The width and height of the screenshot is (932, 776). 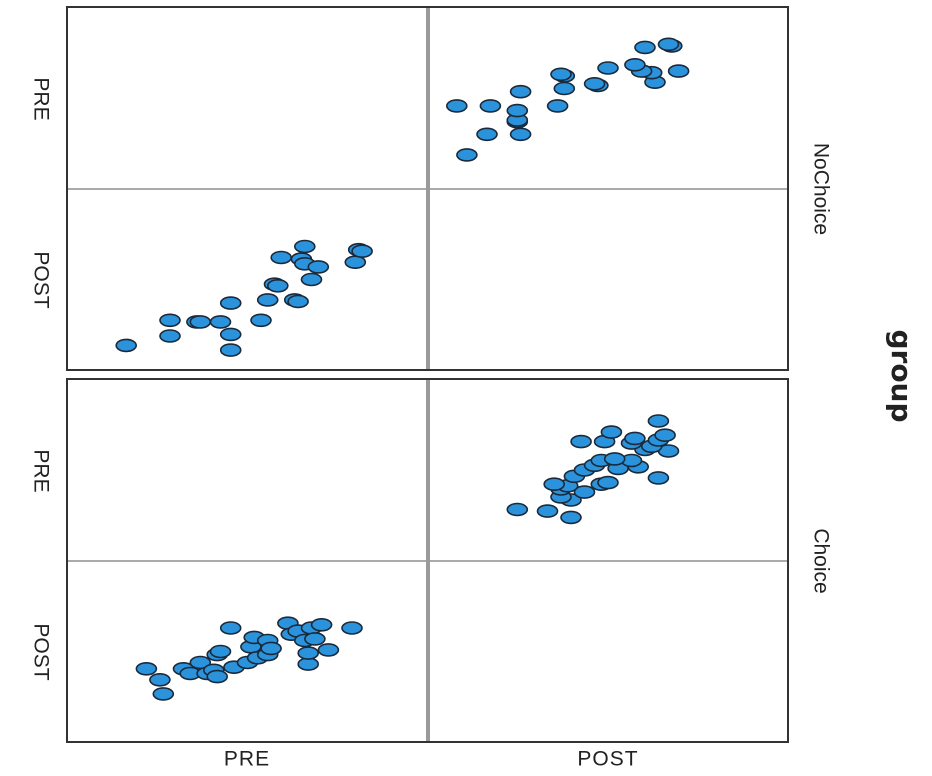 I want to click on row-label-pre-top: PRE, so click(x=40, y=98).